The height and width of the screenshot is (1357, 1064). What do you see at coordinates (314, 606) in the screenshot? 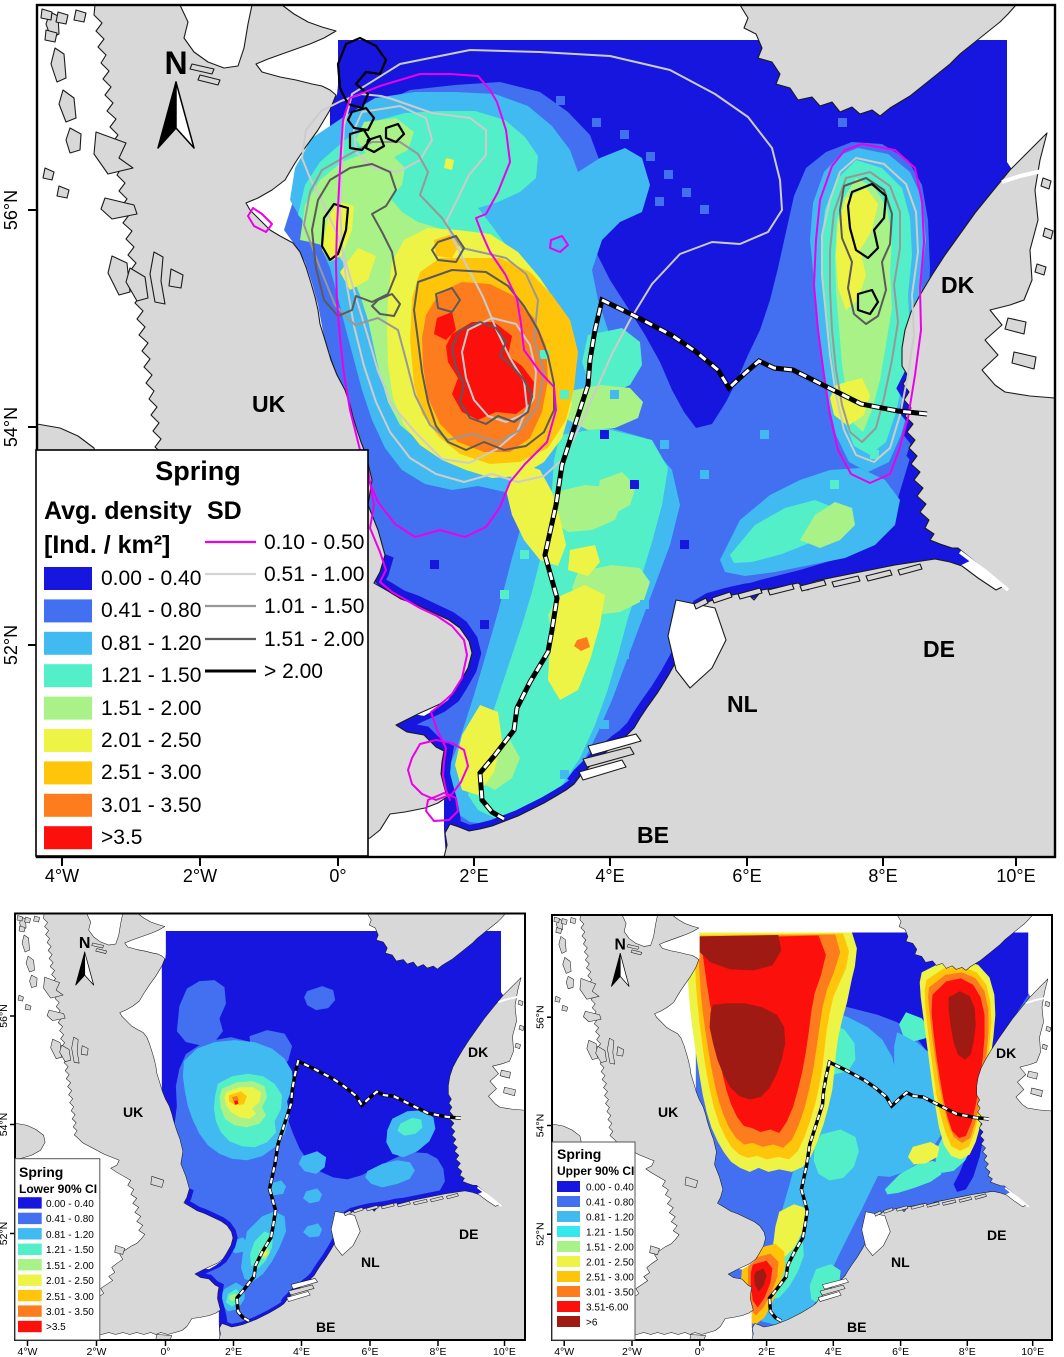
I see `svg-text: 1.01 - 1.50` at bounding box center [314, 606].